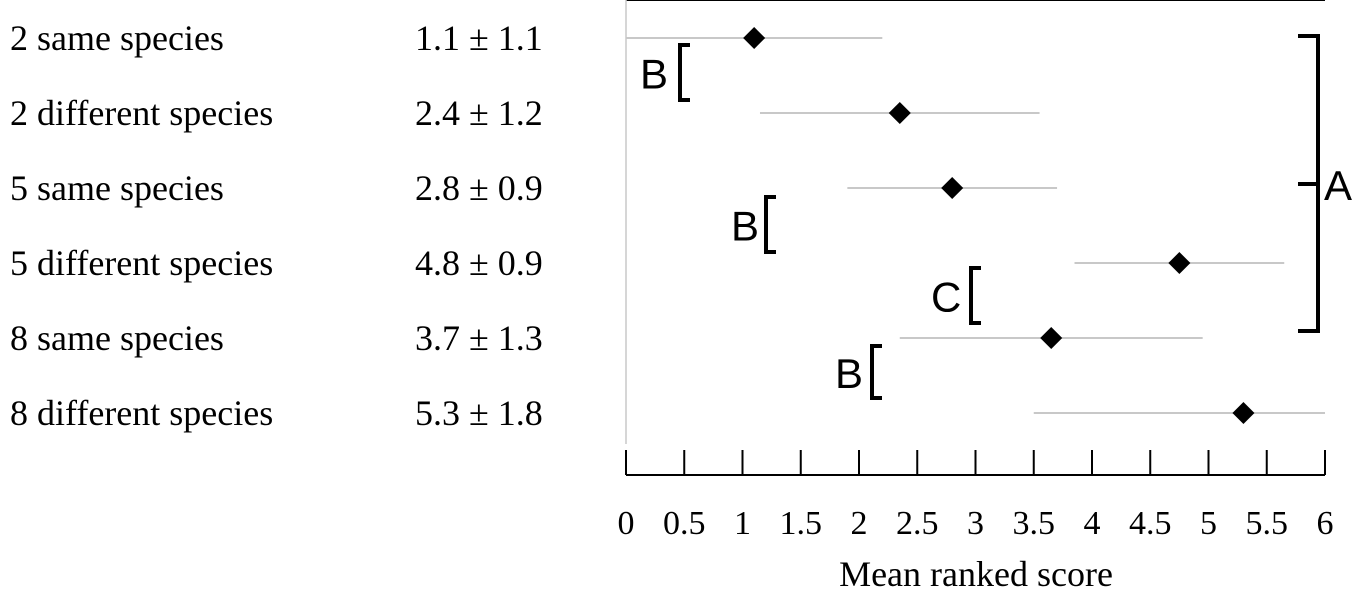 Image resolution: width=1364 pixels, height=592 pixels. What do you see at coordinates (141, 263) in the screenshot?
I see `row-label: 5 different species` at bounding box center [141, 263].